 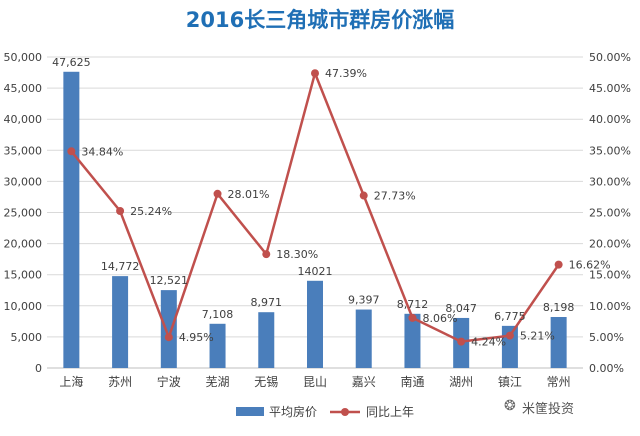 What do you see at coordinates (610, 213) in the screenshot?
I see `y-right-tick-label: 25.00%` at bounding box center [610, 213].